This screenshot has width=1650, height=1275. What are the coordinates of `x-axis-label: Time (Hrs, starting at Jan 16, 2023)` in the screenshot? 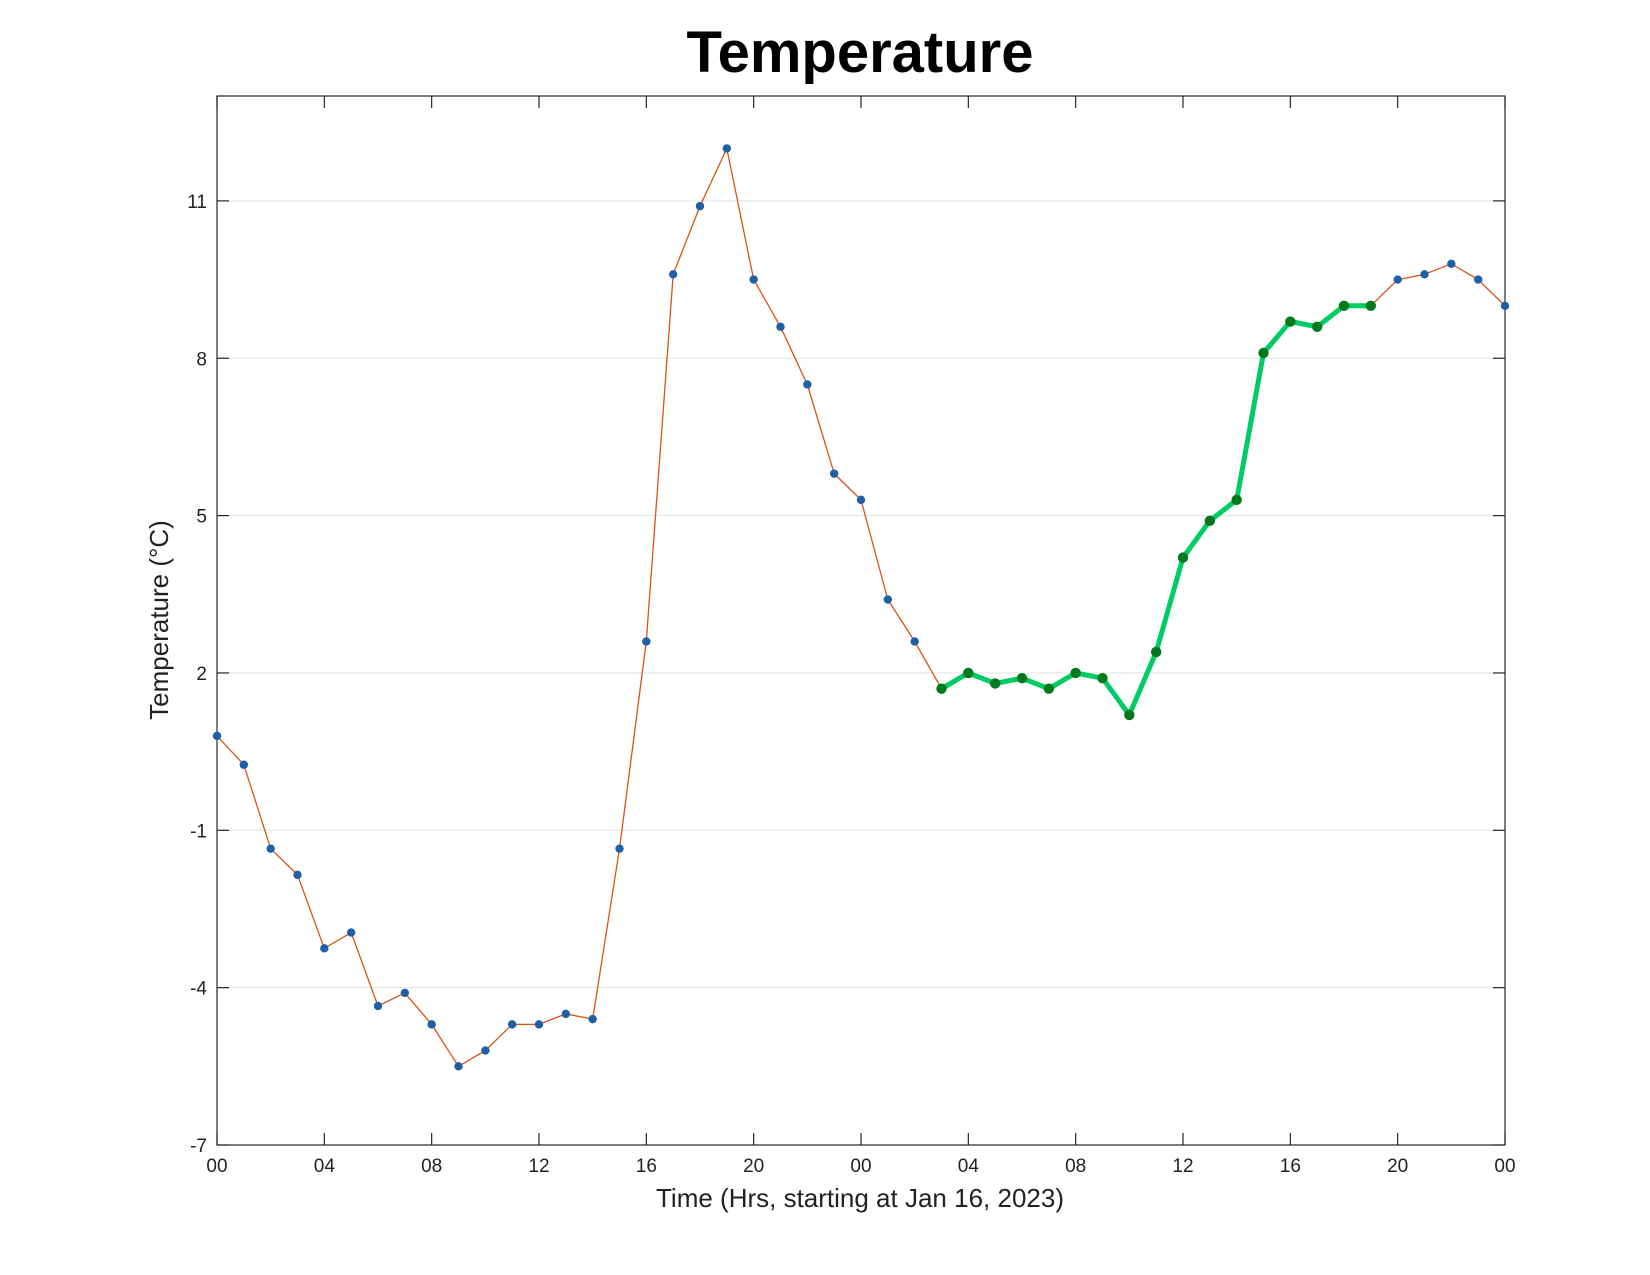 It's located at (860, 1198).